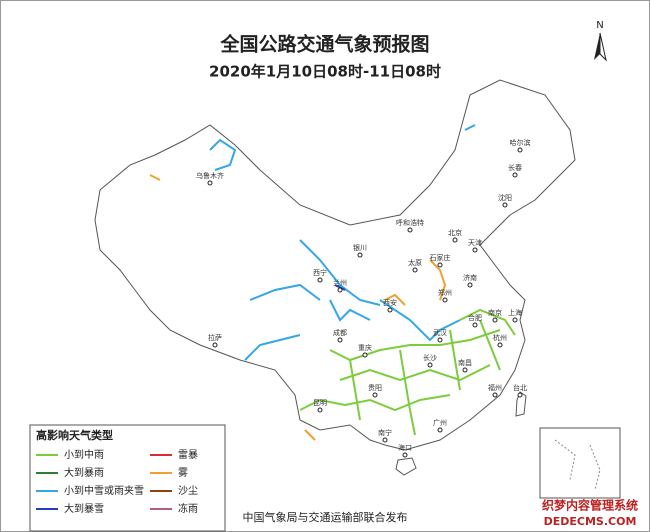 This screenshot has height=532, width=650. I want to click on legend-label: 沙尘, so click(188, 491).